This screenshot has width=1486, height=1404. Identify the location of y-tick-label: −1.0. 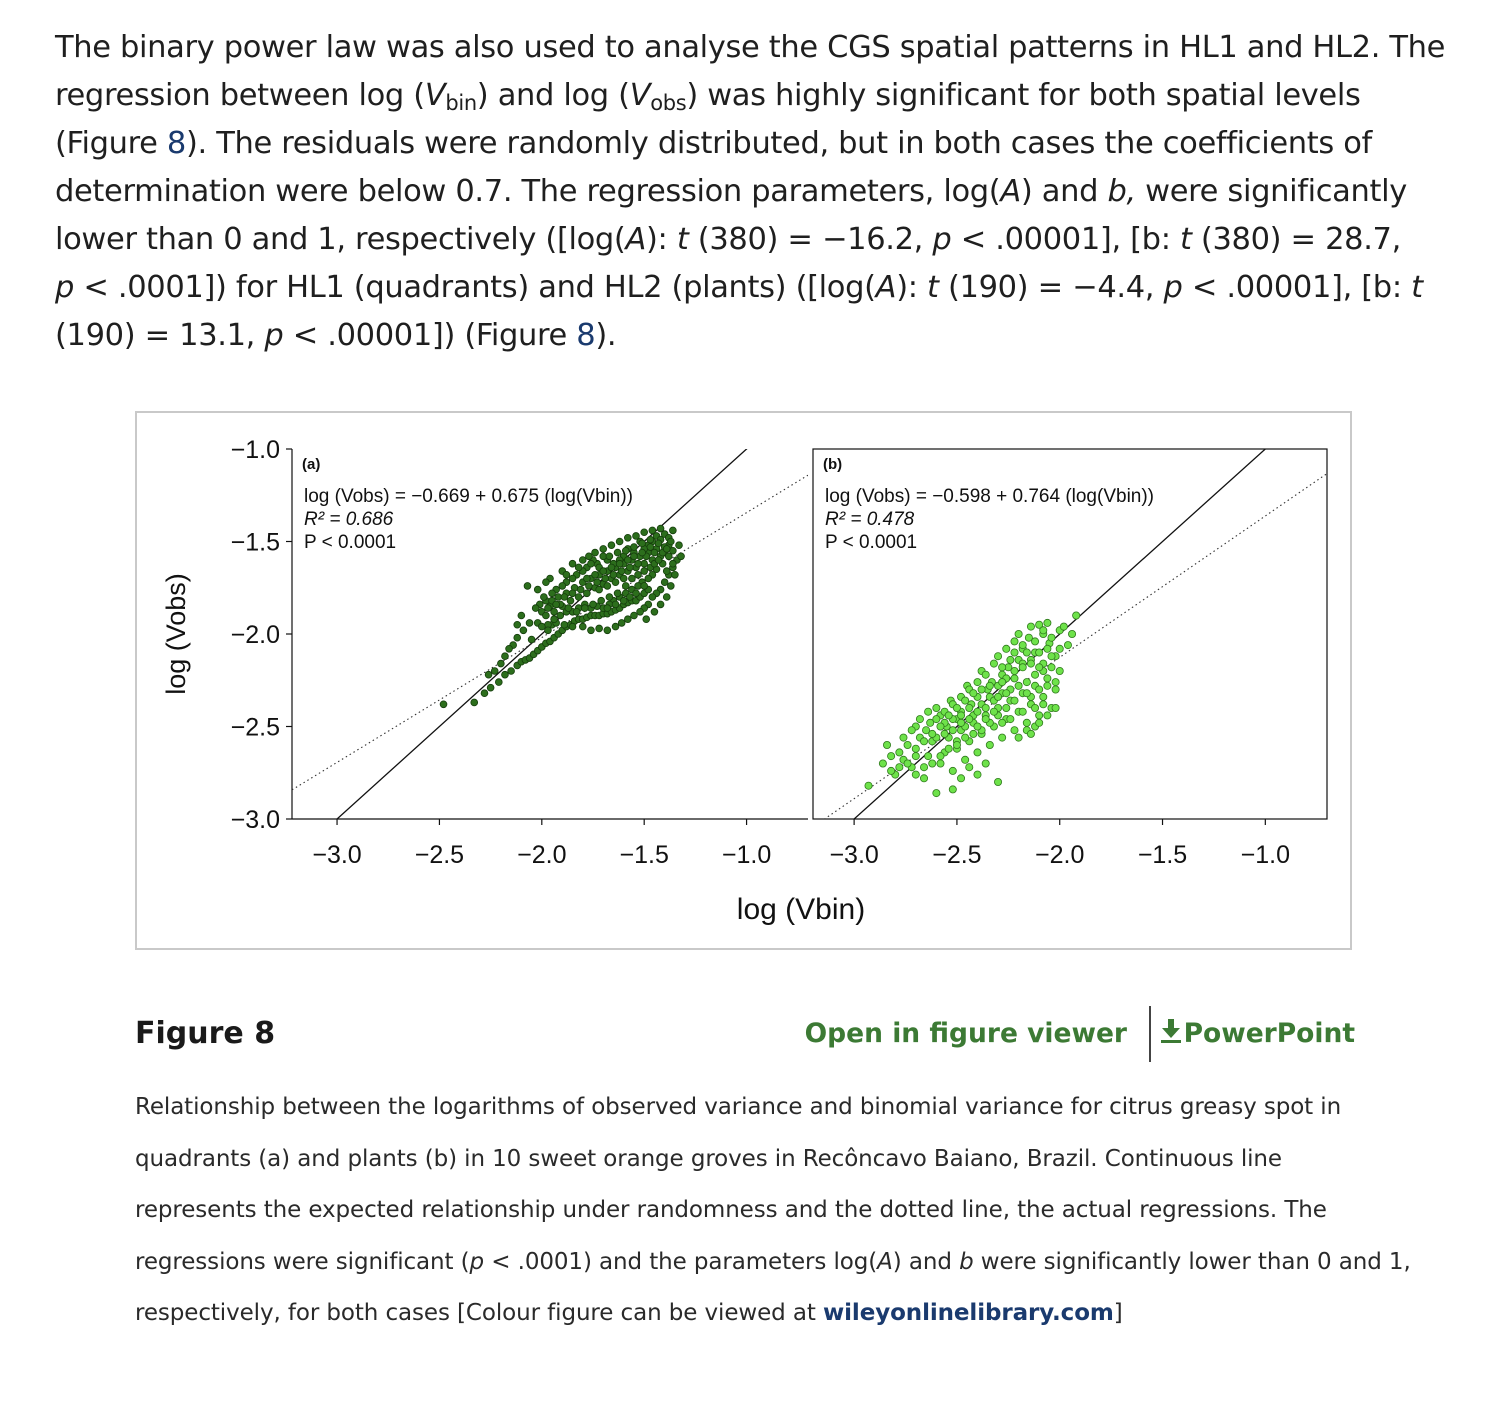
(255, 450).